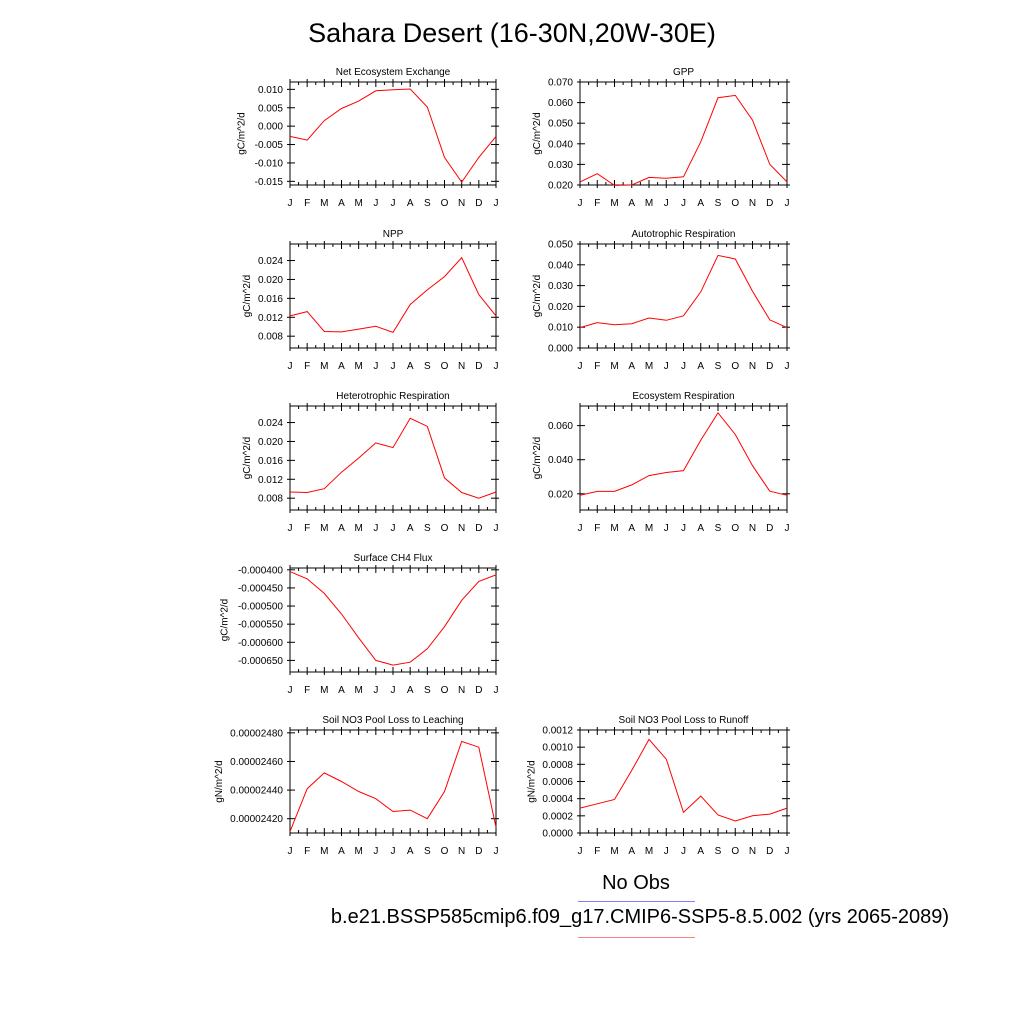  What do you see at coordinates (270, 461) in the screenshot?
I see `y-tick-label: 0.016` at bounding box center [270, 461].